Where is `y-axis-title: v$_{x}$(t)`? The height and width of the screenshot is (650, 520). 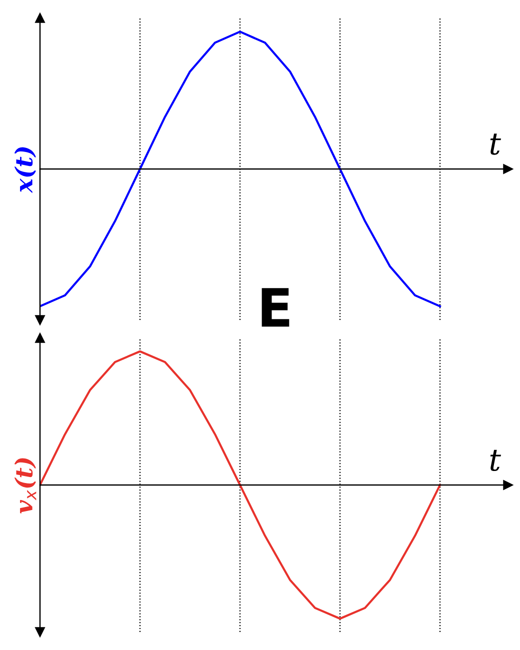 y-axis-title: v$_{x}$(t) is located at coordinates (25, 486).